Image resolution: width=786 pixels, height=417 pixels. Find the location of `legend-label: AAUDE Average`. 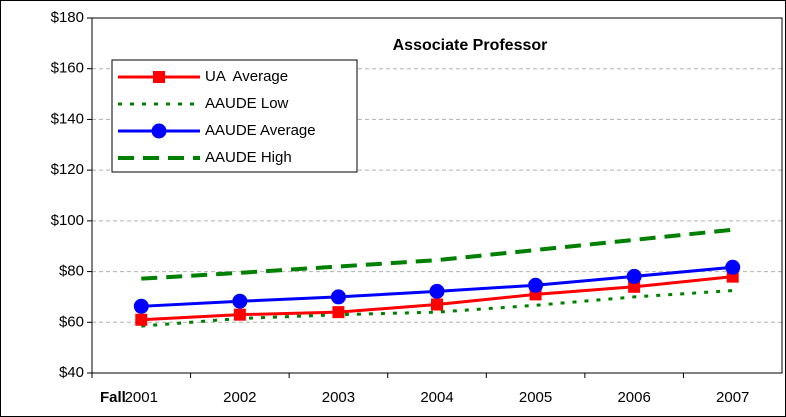

legend-label: AAUDE Average is located at coordinates (260, 130).